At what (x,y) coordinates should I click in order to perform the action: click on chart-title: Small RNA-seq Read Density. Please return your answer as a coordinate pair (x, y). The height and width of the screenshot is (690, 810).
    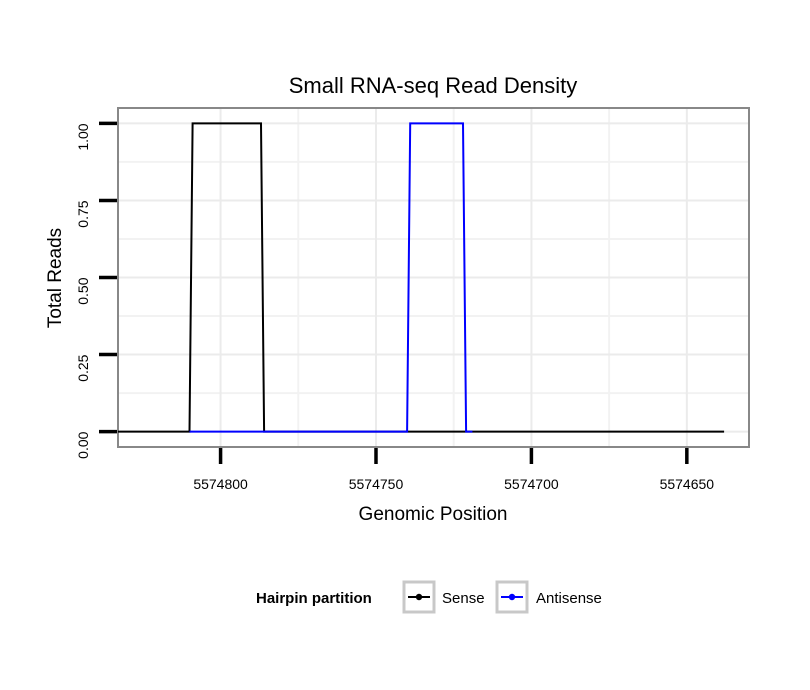
    Looking at the image, I should click on (433, 85).